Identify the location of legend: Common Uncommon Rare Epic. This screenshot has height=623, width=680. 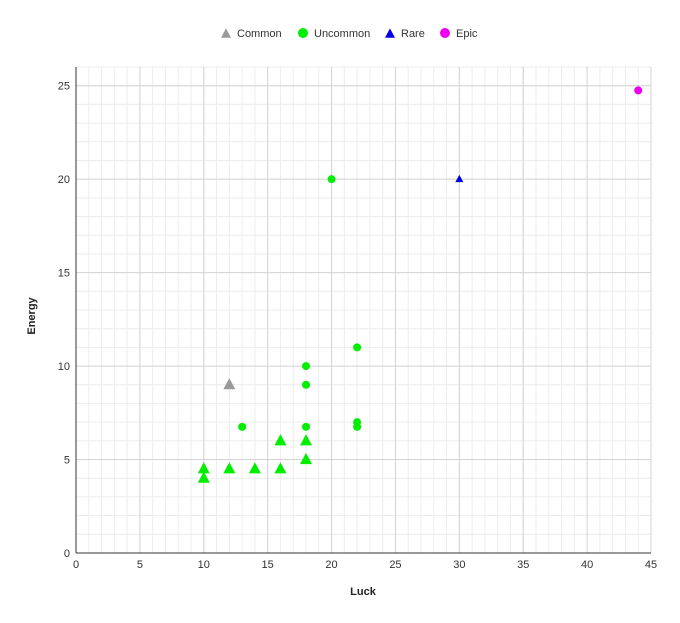
(349, 34).